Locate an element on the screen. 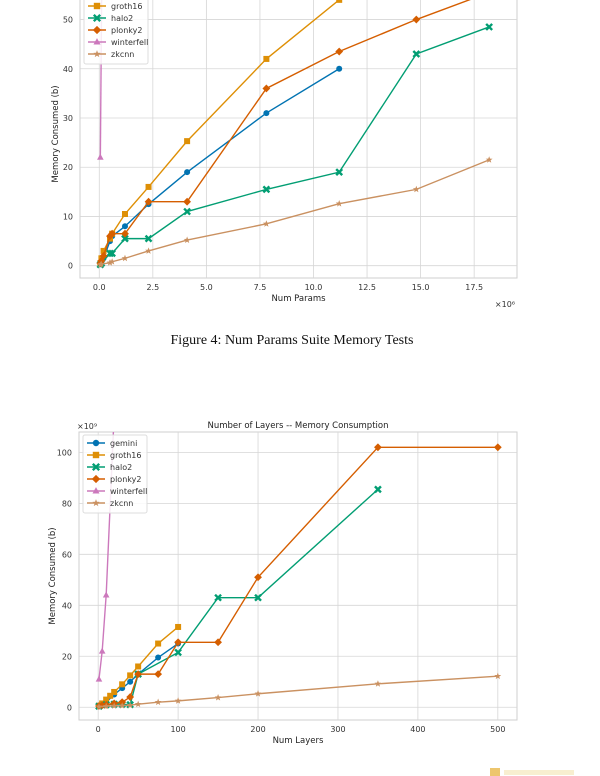 This screenshot has width=600, height=776. x-tick-label: 10.0 is located at coordinates (314, 287).